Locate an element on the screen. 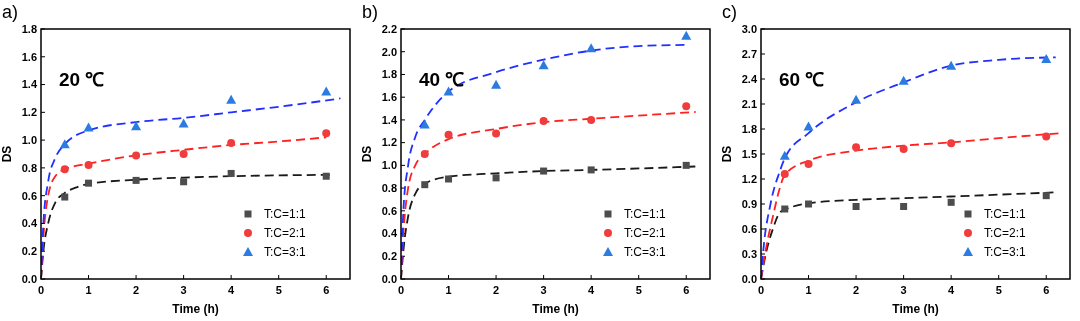 The height and width of the screenshot is (321, 1080). y-tick-label: 0.3 is located at coordinates (749, 253).